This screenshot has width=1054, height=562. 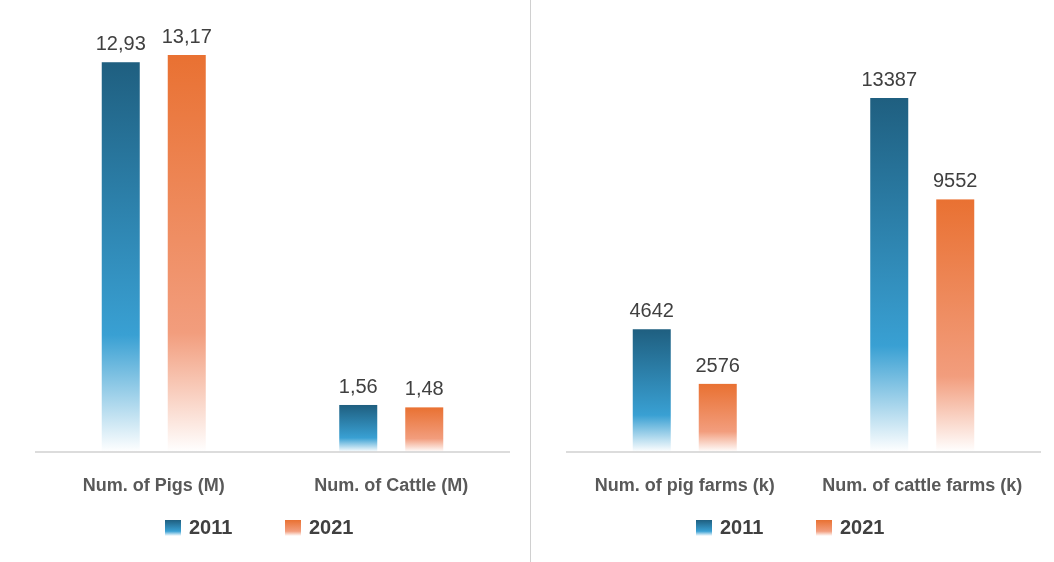 What do you see at coordinates (717, 364) in the screenshot?
I see `data-label: 2576` at bounding box center [717, 364].